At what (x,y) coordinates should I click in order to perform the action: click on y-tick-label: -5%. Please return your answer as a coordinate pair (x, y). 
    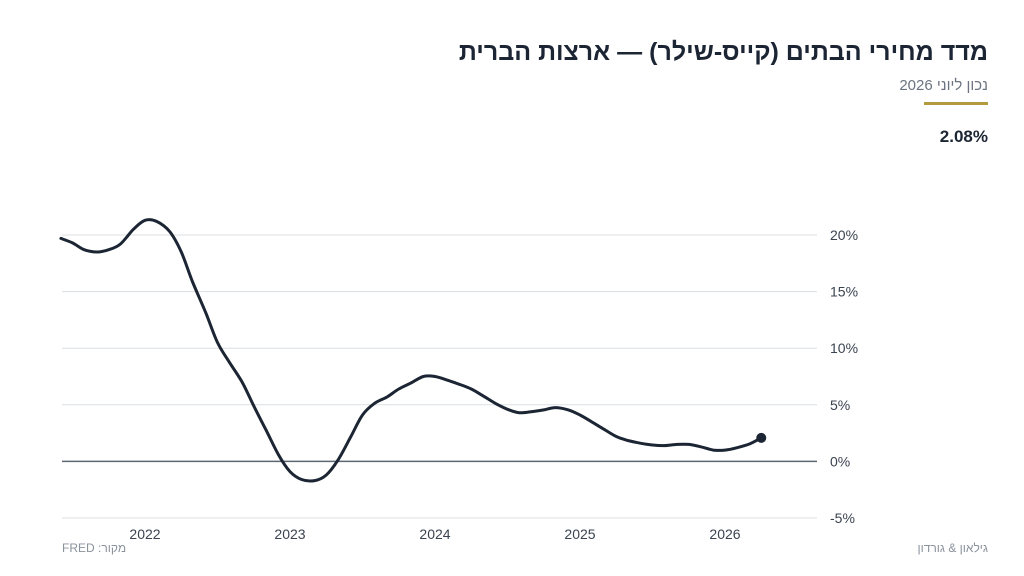
    Looking at the image, I should click on (842, 518).